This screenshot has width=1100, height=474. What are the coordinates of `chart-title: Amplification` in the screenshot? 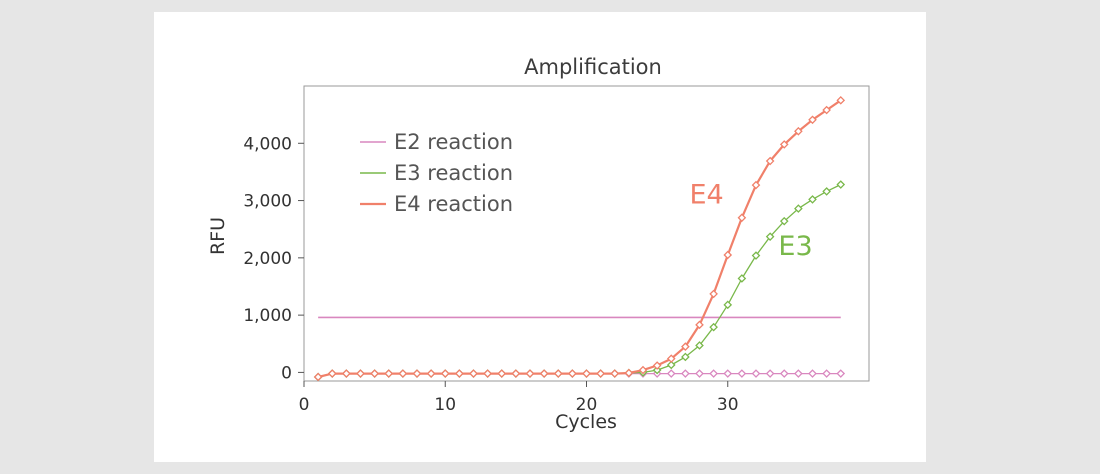 It's located at (593, 67).